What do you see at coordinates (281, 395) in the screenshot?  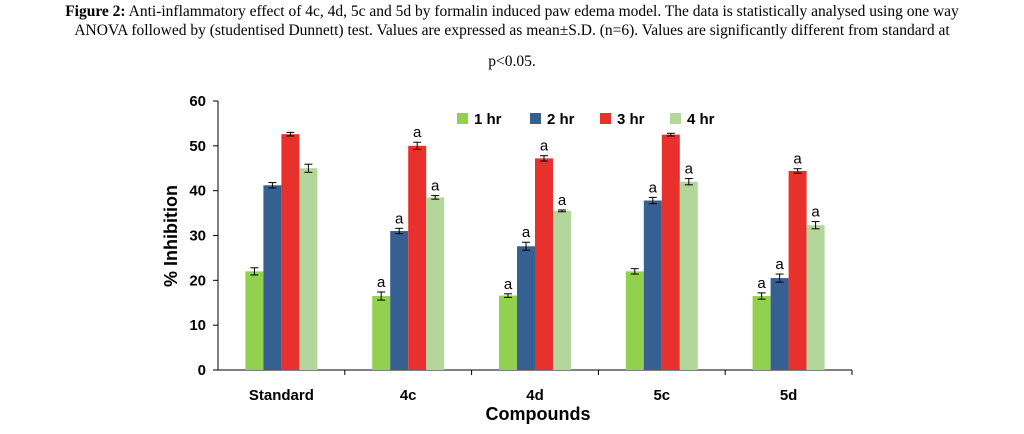 I see `x-tick-label: Standard` at bounding box center [281, 395].